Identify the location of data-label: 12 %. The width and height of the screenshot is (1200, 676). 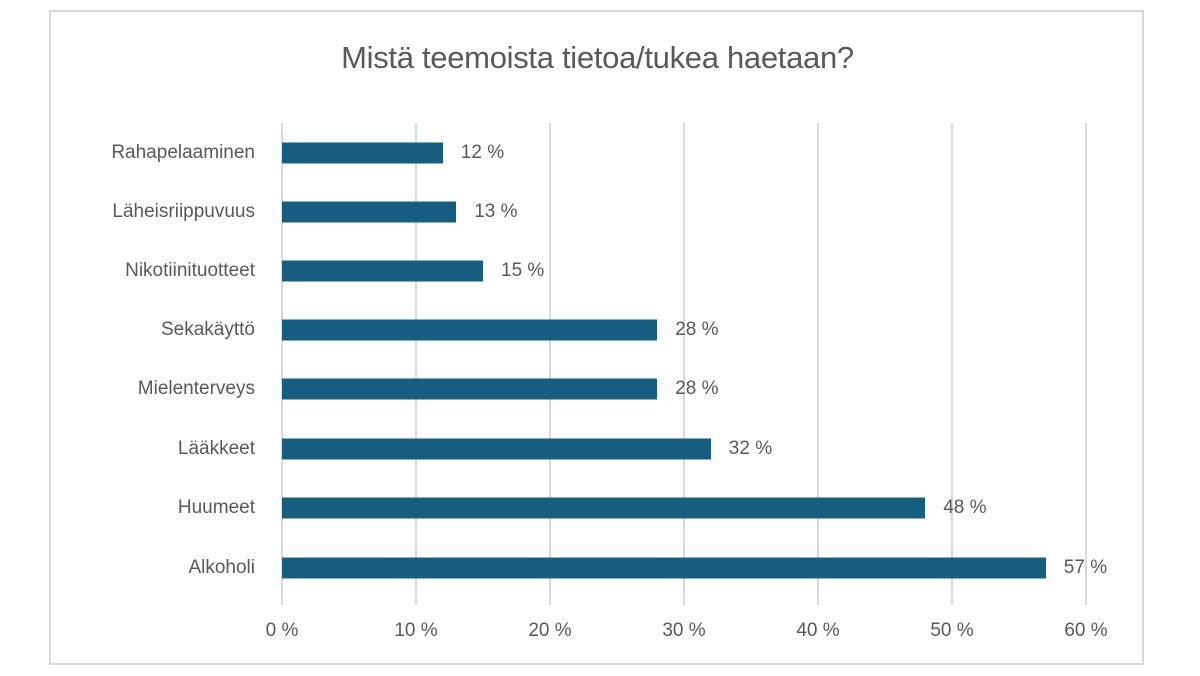
(482, 152).